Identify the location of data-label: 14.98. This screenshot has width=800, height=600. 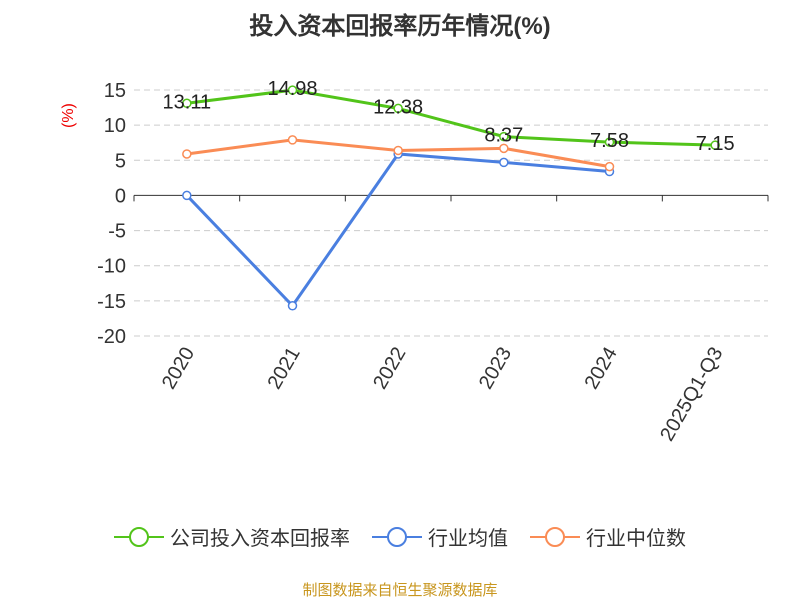
(292, 89).